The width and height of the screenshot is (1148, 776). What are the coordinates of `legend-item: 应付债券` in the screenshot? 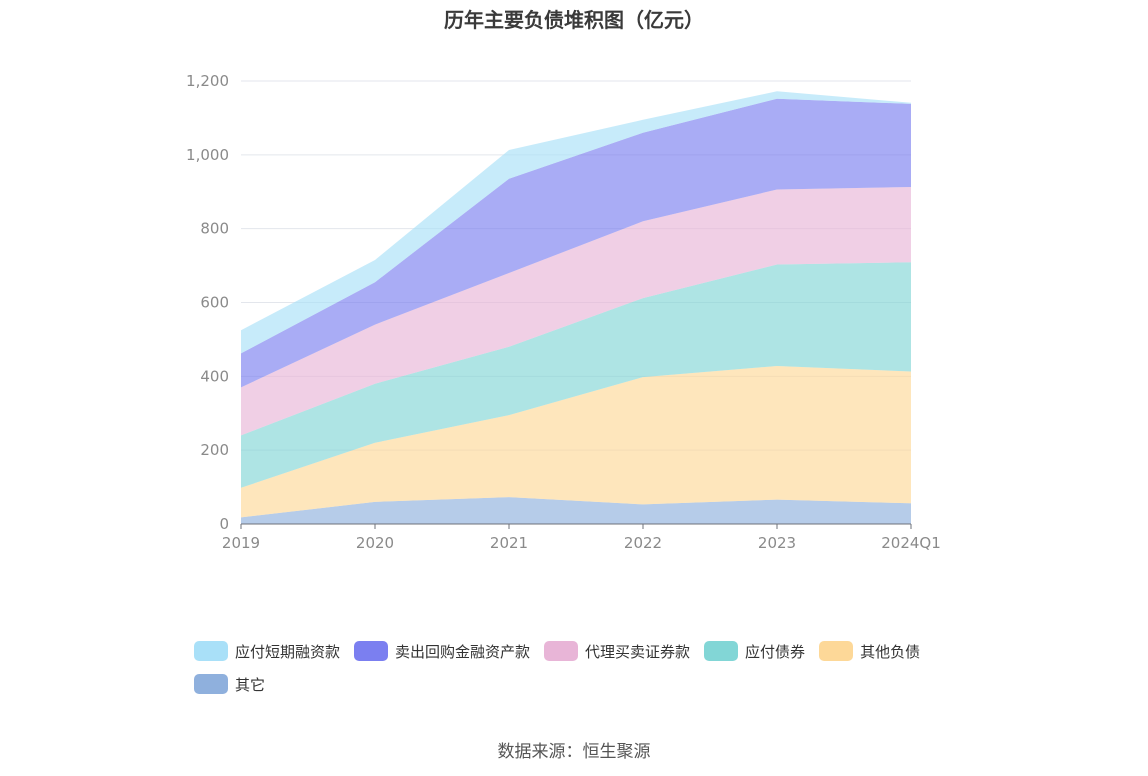 It's located at (754, 651).